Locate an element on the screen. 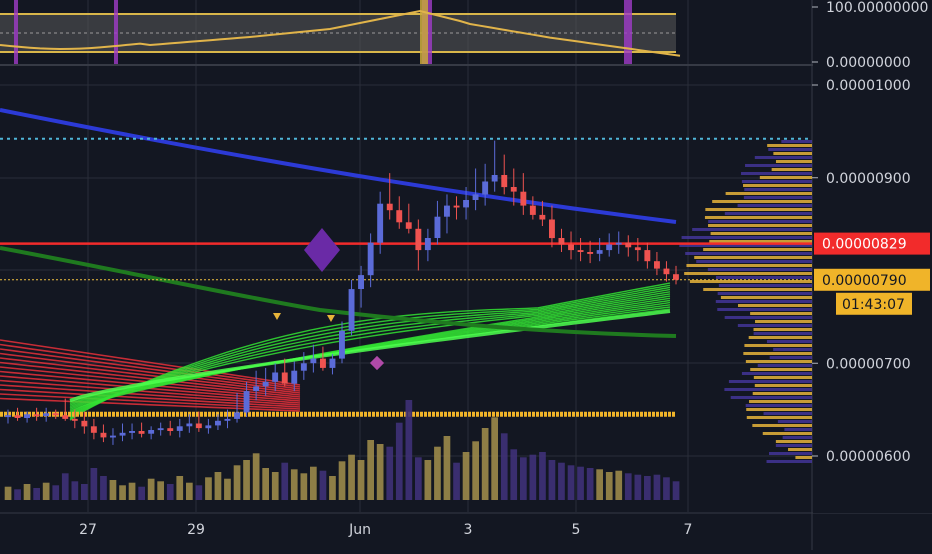 The width and height of the screenshot is (932, 554). time-tick-label: Jun is located at coordinates (359, 530).